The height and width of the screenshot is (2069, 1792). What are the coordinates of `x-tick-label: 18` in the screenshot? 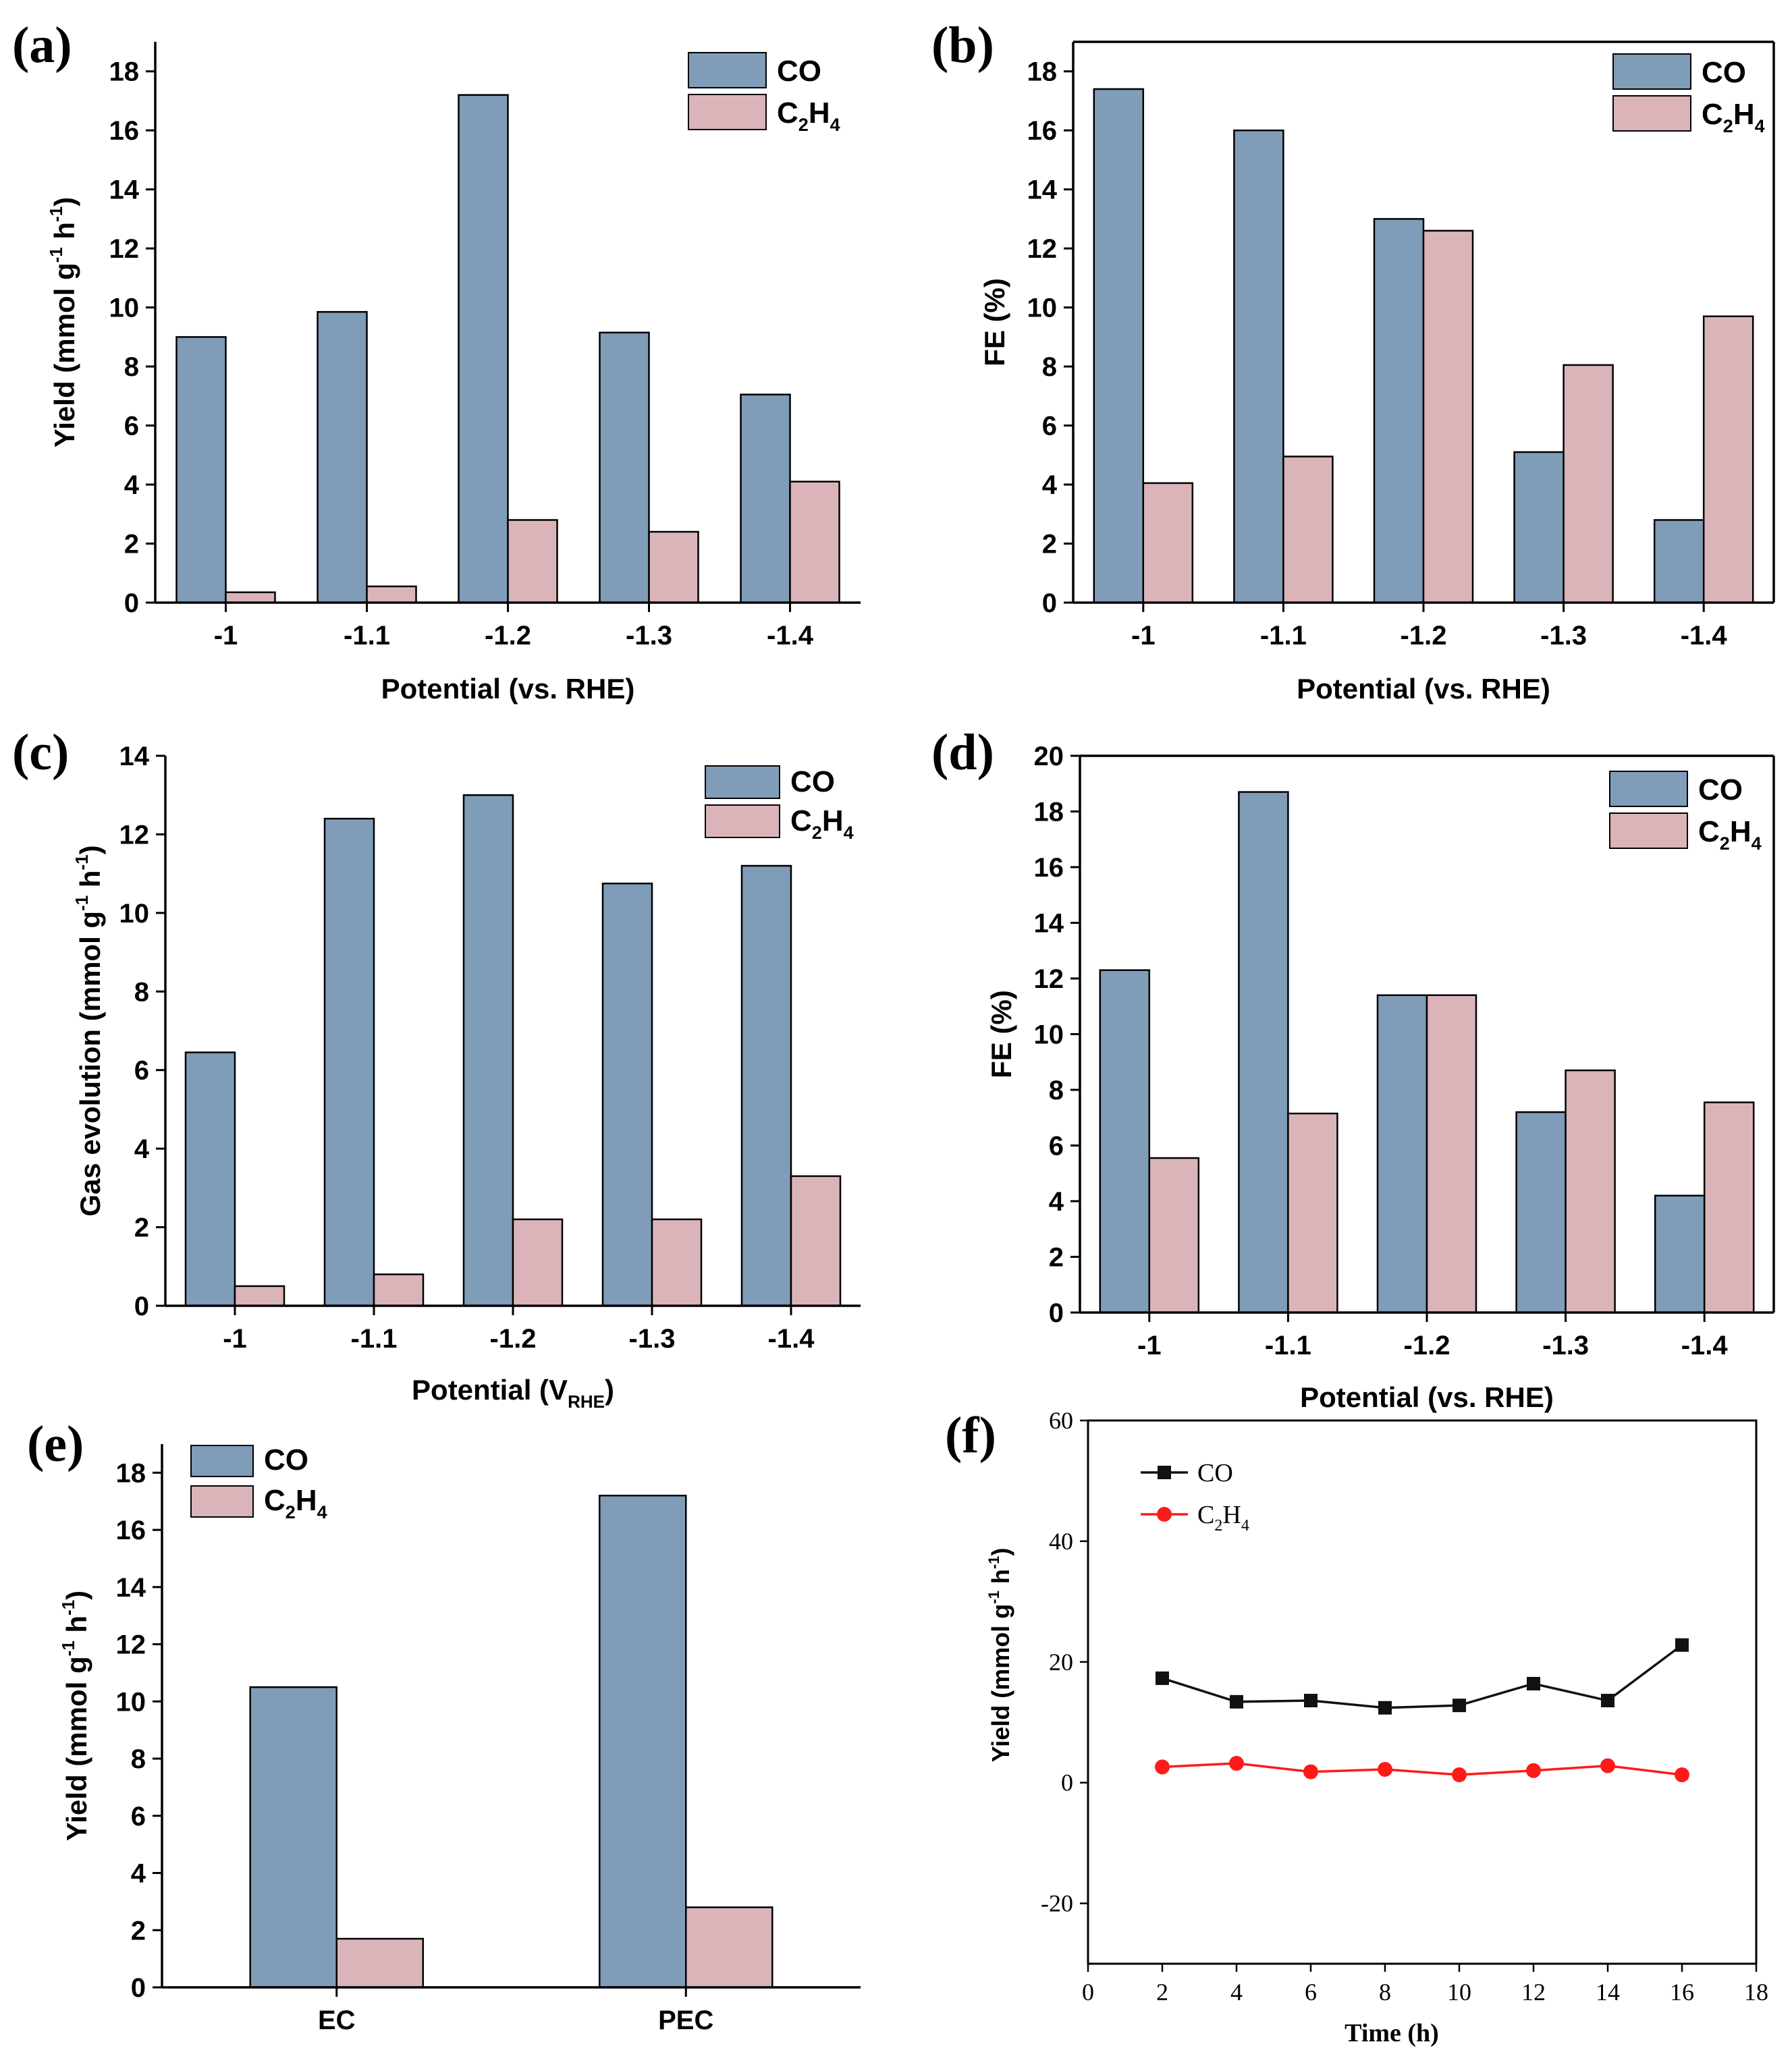 It's located at (1756, 1992).